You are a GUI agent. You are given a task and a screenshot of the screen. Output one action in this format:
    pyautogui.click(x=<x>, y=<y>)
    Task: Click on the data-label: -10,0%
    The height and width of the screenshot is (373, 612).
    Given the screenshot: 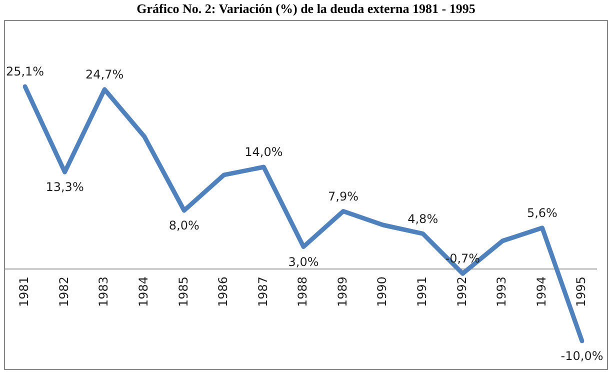 What is the action you would take?
    pyautogui.click(x=582, y=356)
    